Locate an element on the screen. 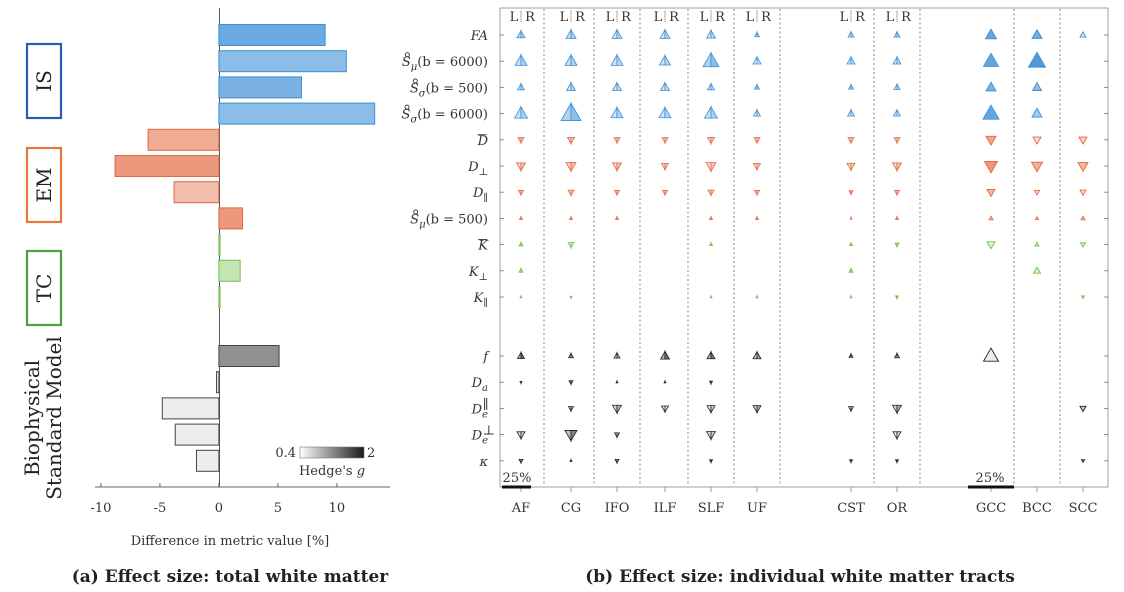 This screenshot has width=1124, height=592. marker-cg-fa-left is located at coordinates (568, 33).